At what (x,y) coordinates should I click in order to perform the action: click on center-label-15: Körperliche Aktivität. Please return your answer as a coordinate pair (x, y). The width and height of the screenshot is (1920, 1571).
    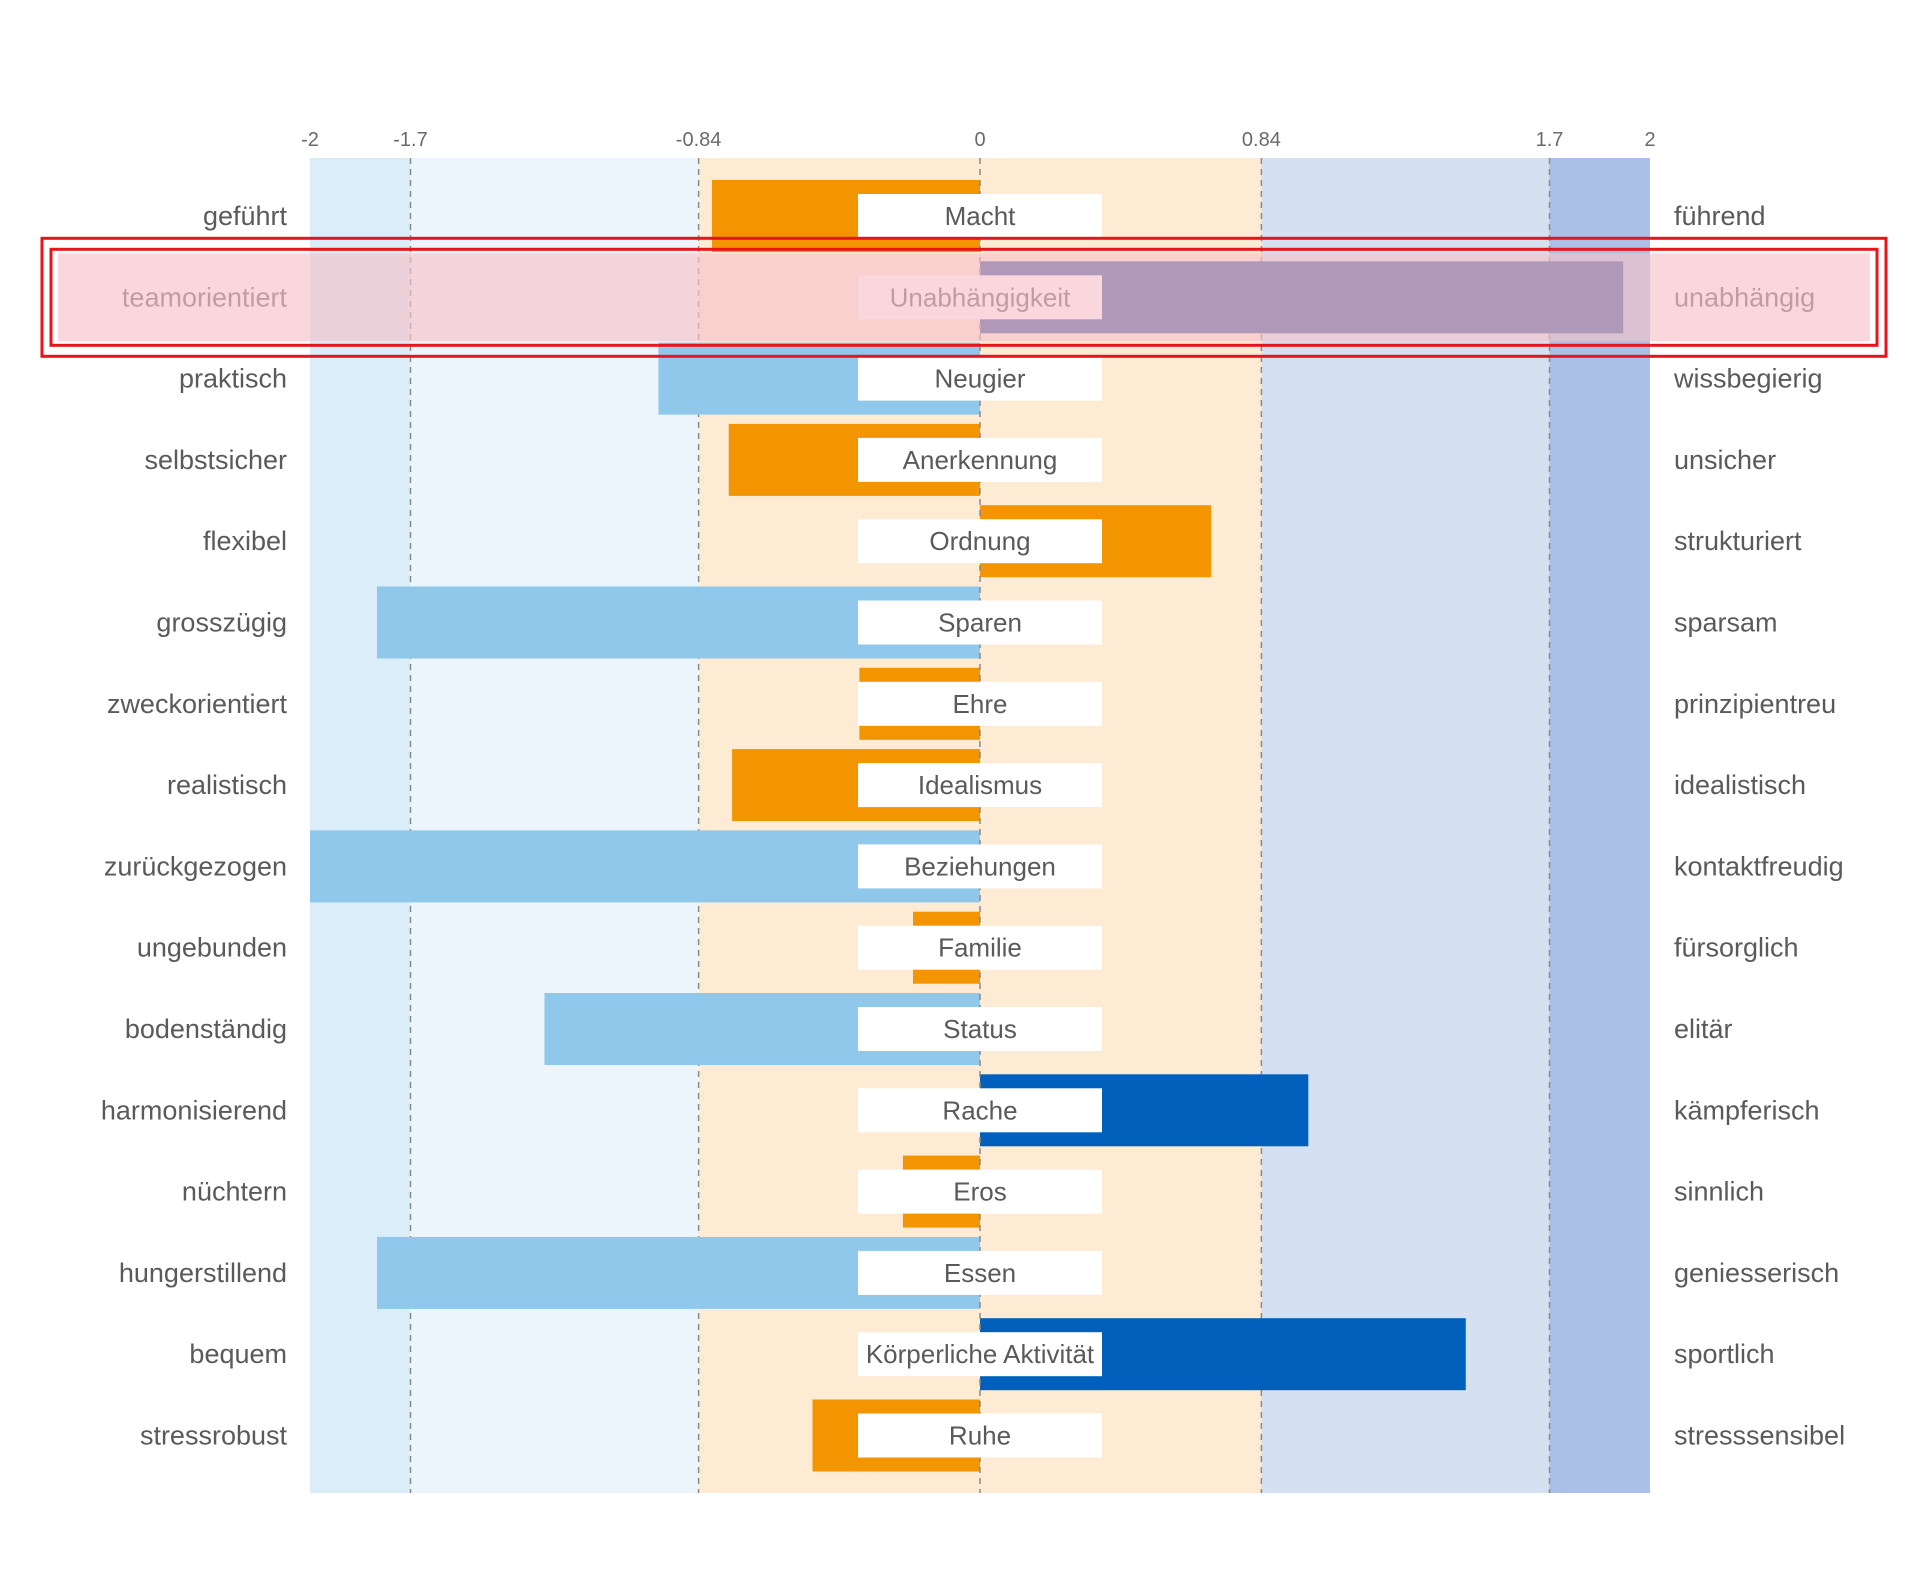
    Looking at the image, I should click on (980, 1354).